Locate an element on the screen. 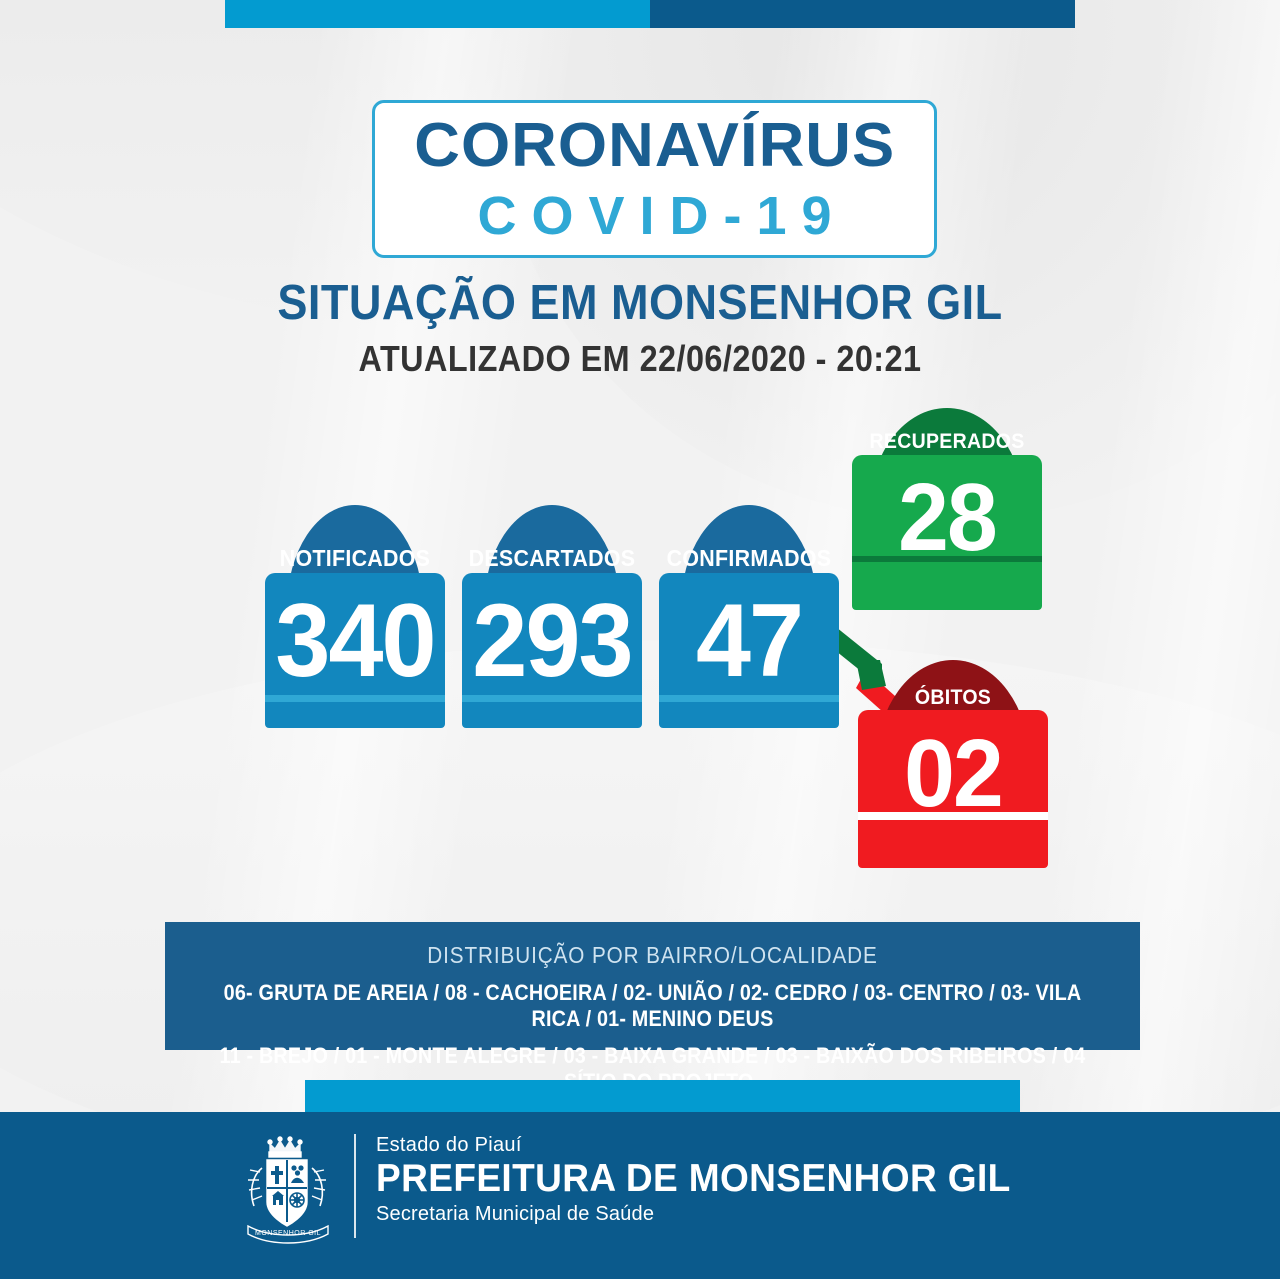 The image size is (1280, 1279). distribution-title: DISTRIBUIÇÃO POR BAIRRO/LOCALIDADE is located at coordinates (652, 955).